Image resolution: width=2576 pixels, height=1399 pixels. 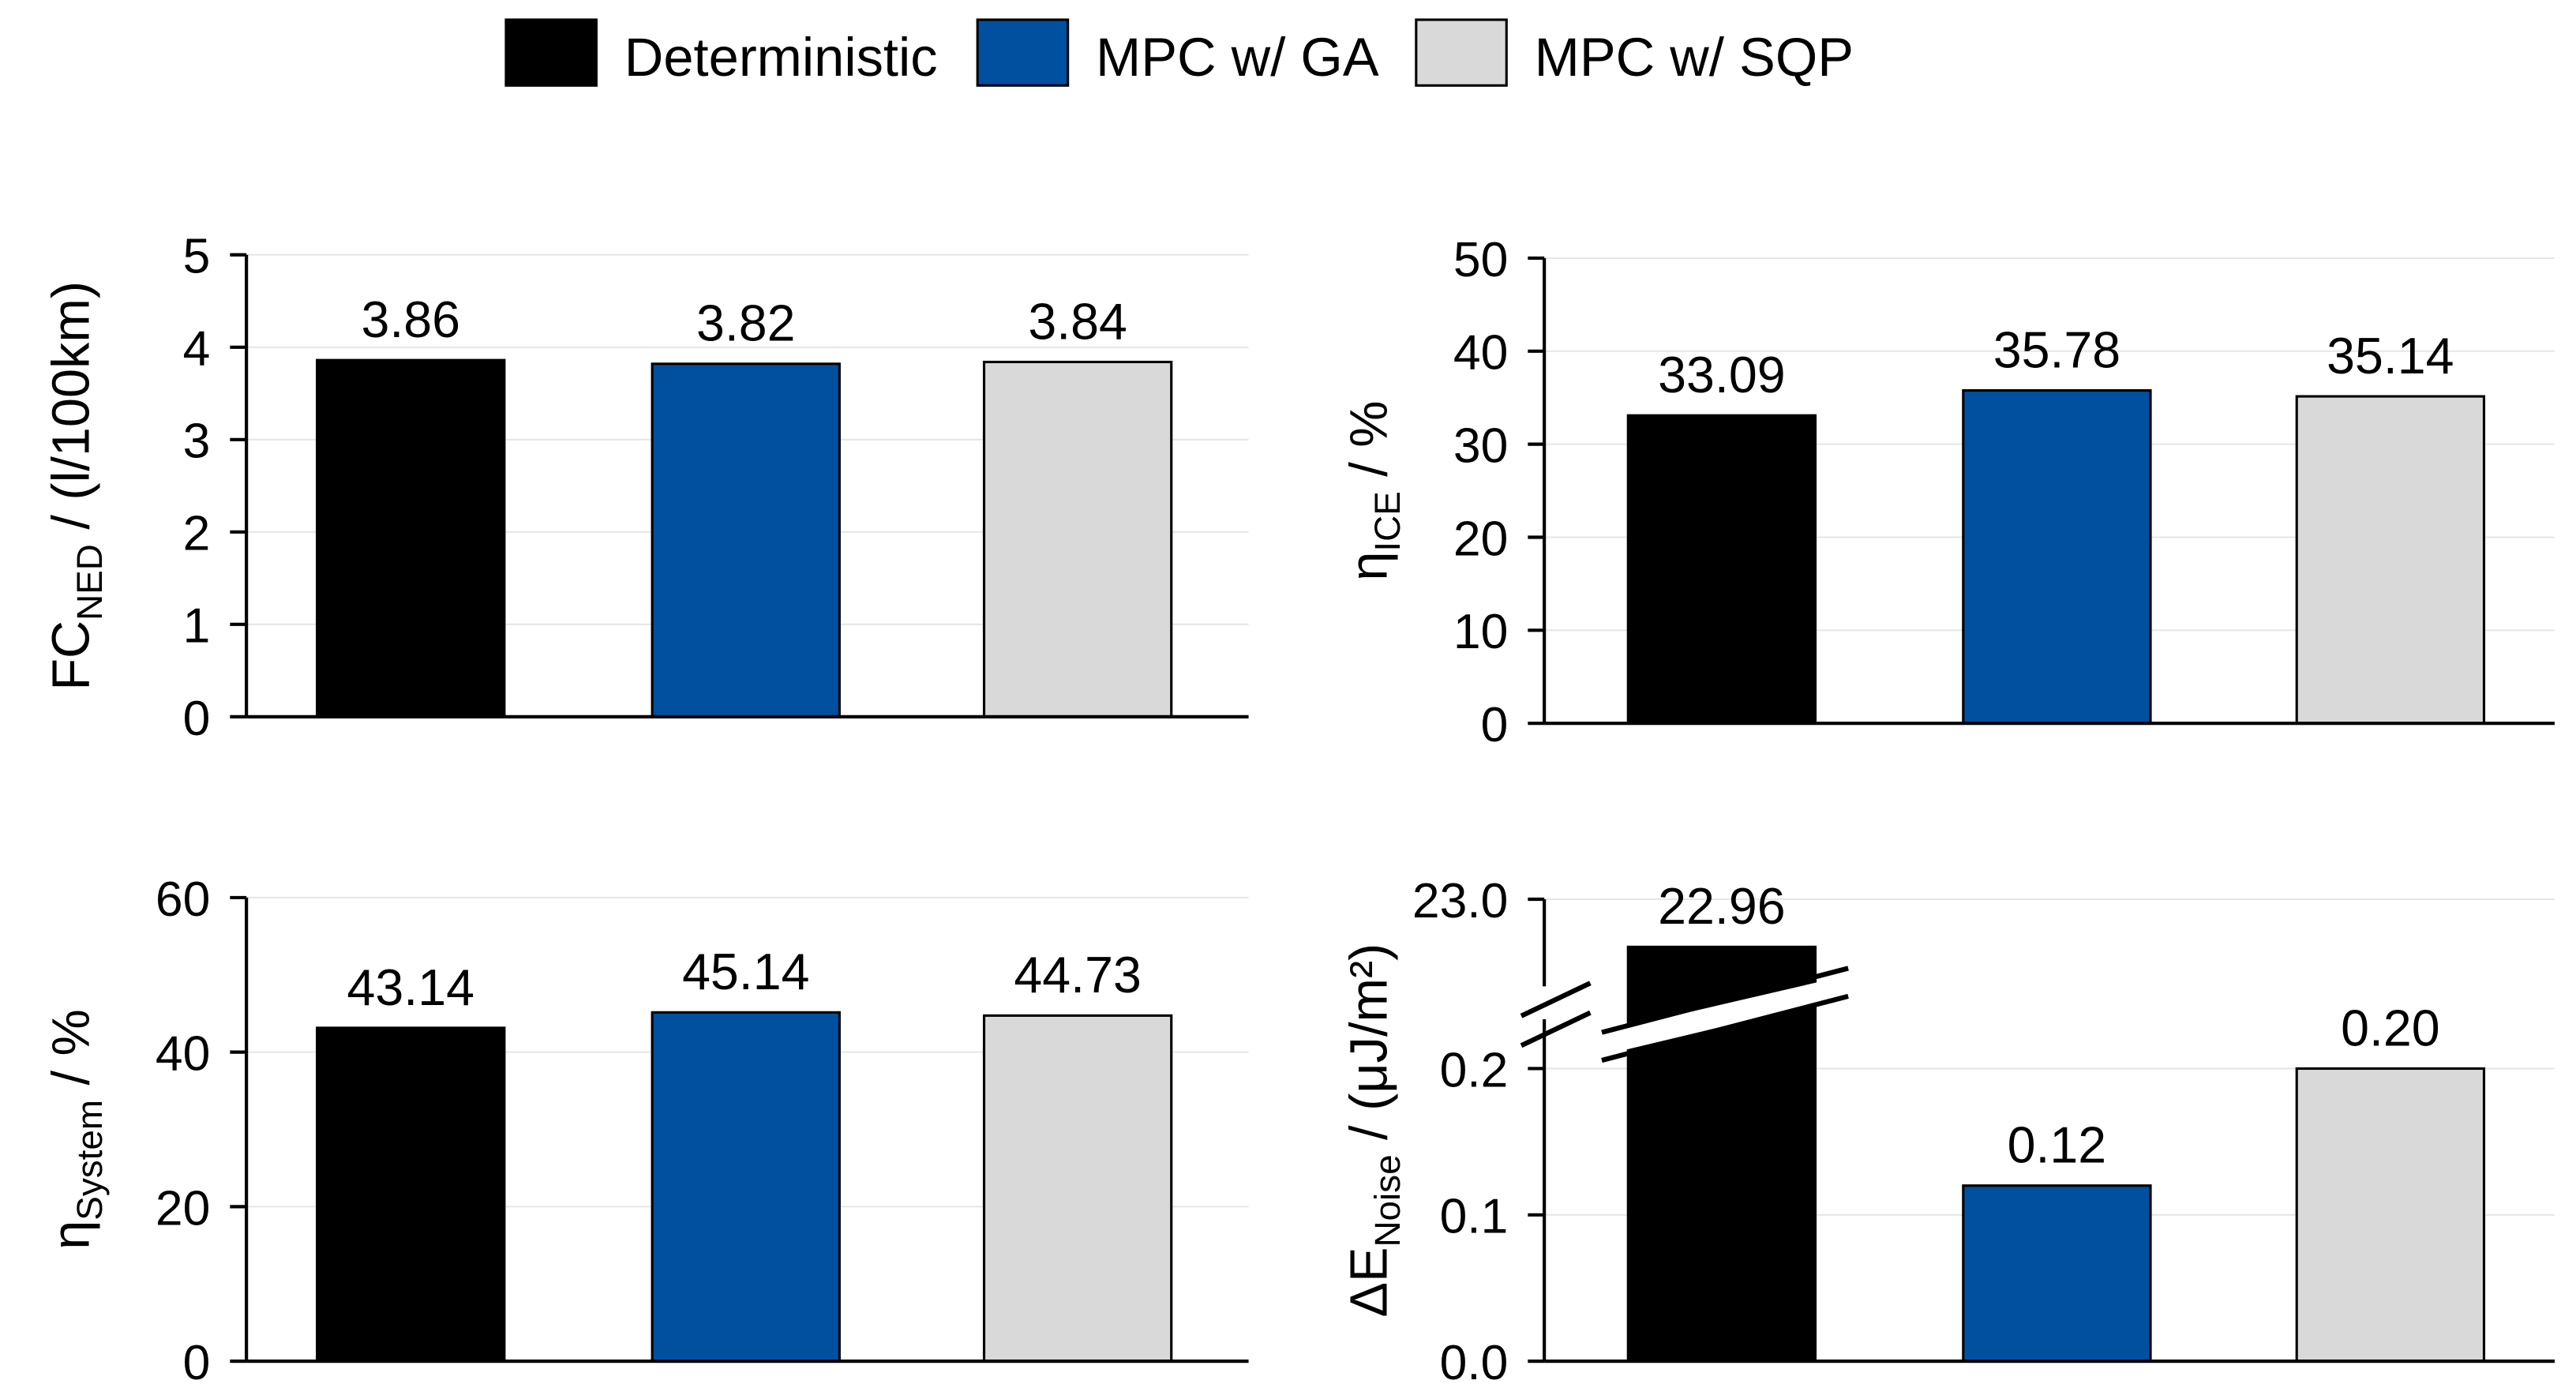 I want to click on y-axis-label-unit: / (μJ/m²), so click(x=1369, y=1049).